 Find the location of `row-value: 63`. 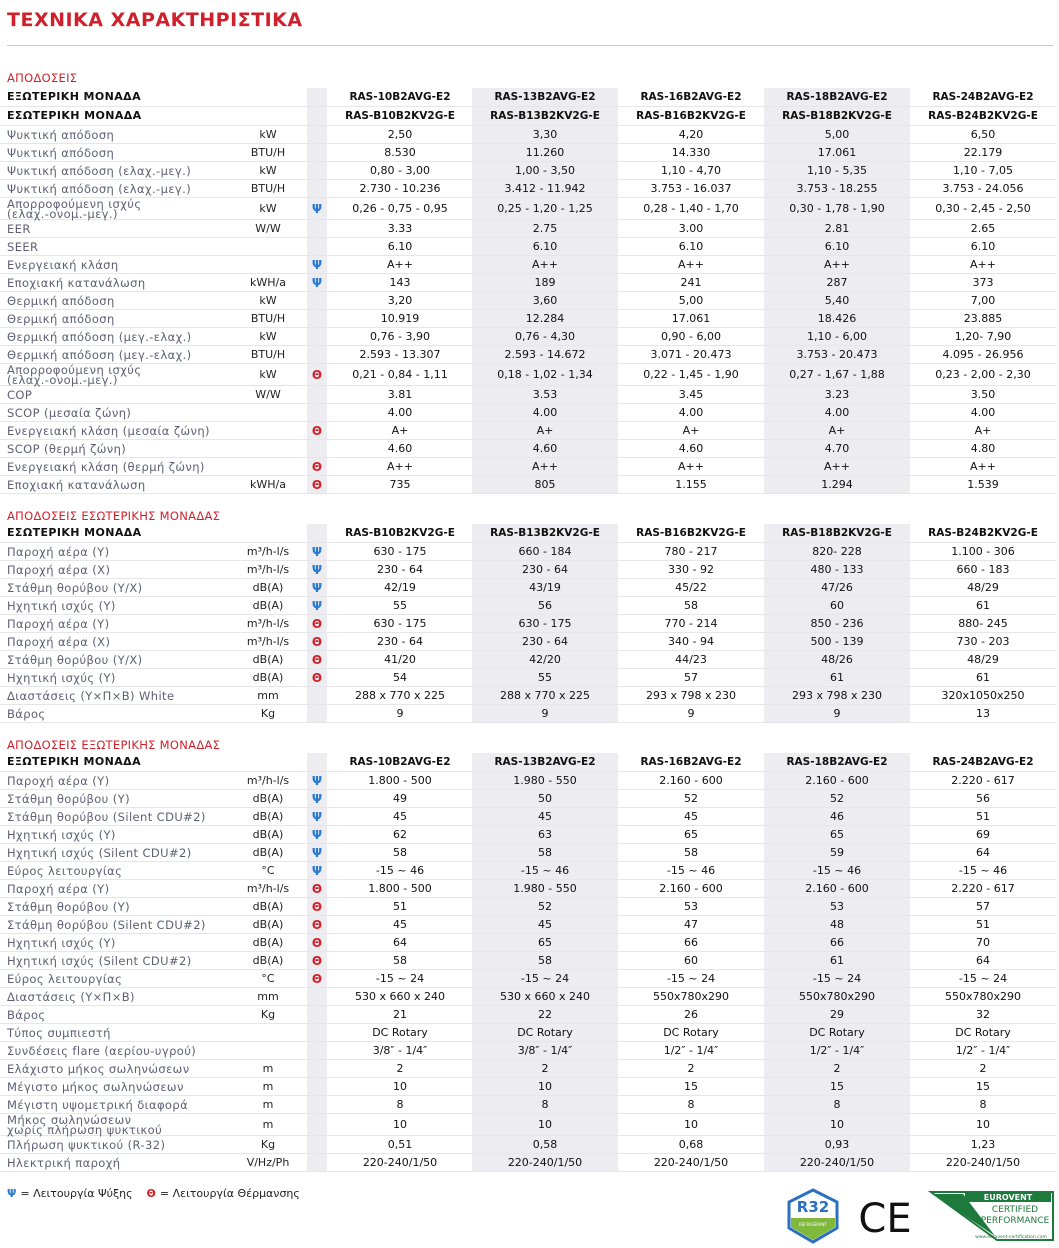

row-value: 63 is located at coordinates (545, 834).